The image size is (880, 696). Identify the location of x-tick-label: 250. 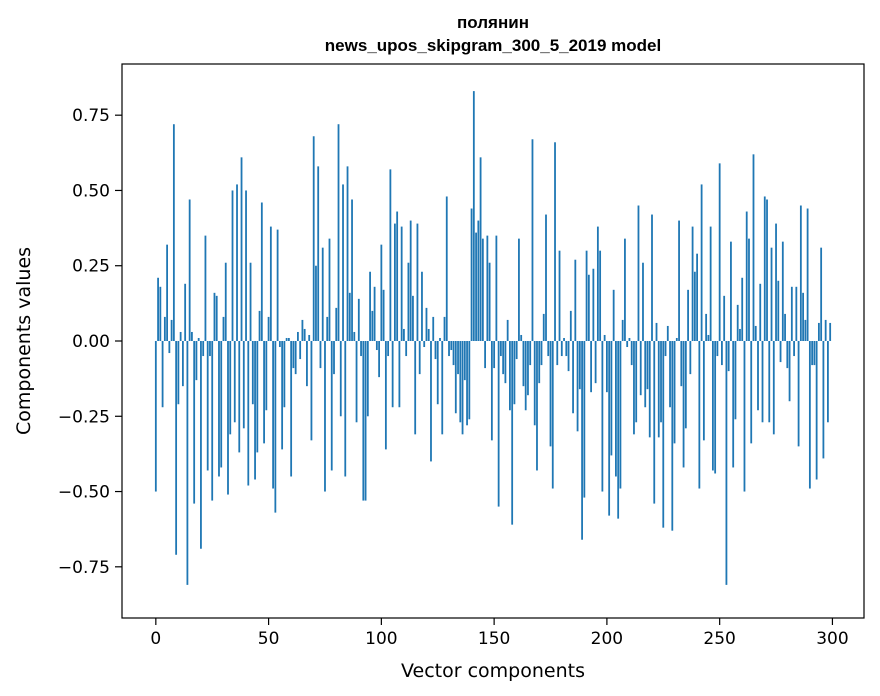
(719, 639).